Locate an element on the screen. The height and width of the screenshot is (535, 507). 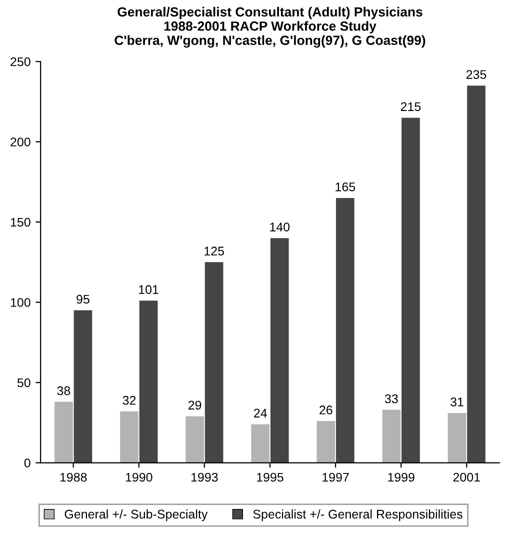
legend-label: Specialist +/- General Responsibilities is located at coordinates (357, 515).